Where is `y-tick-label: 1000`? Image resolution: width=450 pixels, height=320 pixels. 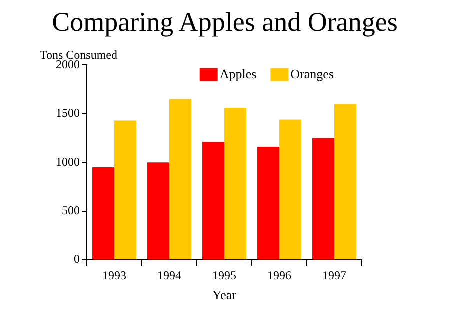
y-tick-label: 1000 is located at coordinates (68, 161).